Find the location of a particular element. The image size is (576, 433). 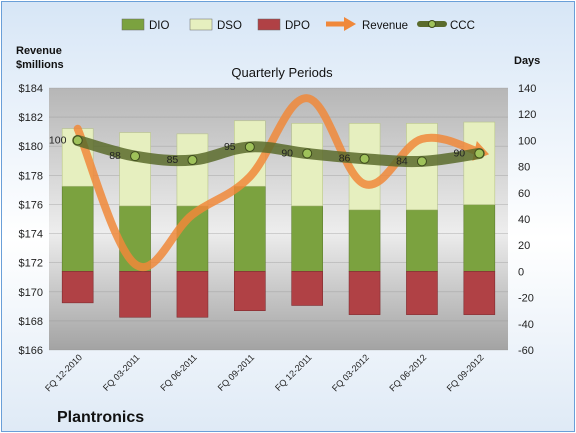

ccc-data-label: 84 is located at coordinates (402, 161).